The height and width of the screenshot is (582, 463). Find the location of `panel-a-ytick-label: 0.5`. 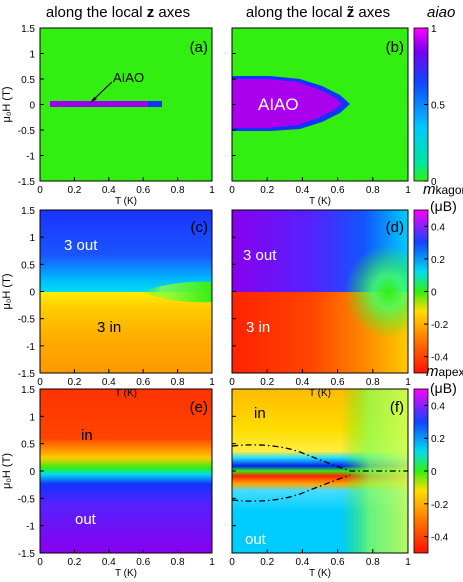

panel-a-ytick-label: 0.5 is located at coordinates (28, 80).